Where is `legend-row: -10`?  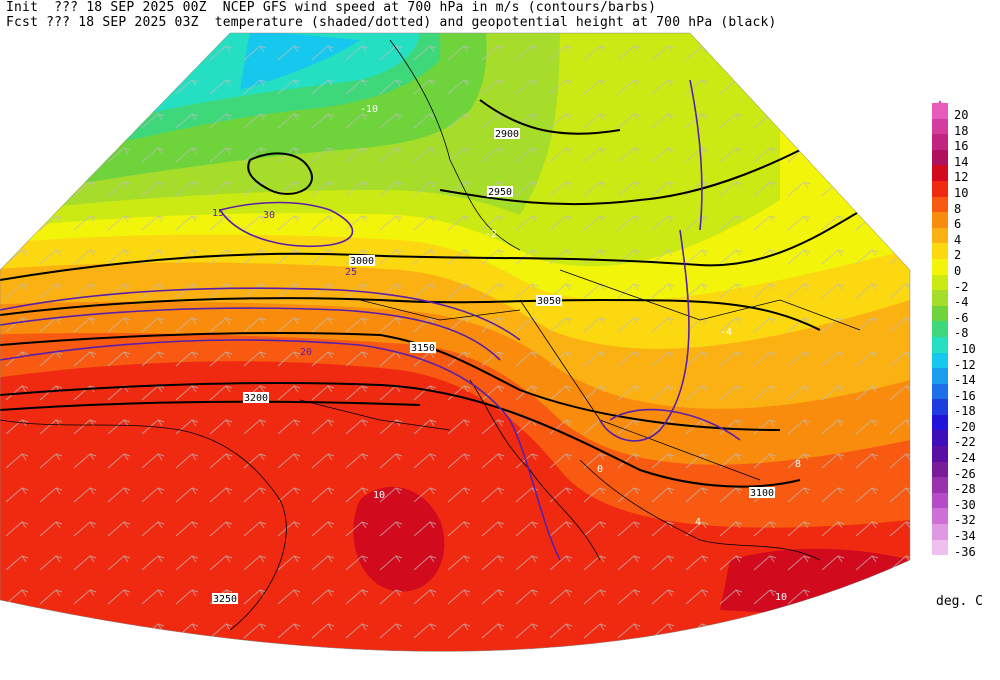 legend-row: -10 is located at coordinates (963, 346).